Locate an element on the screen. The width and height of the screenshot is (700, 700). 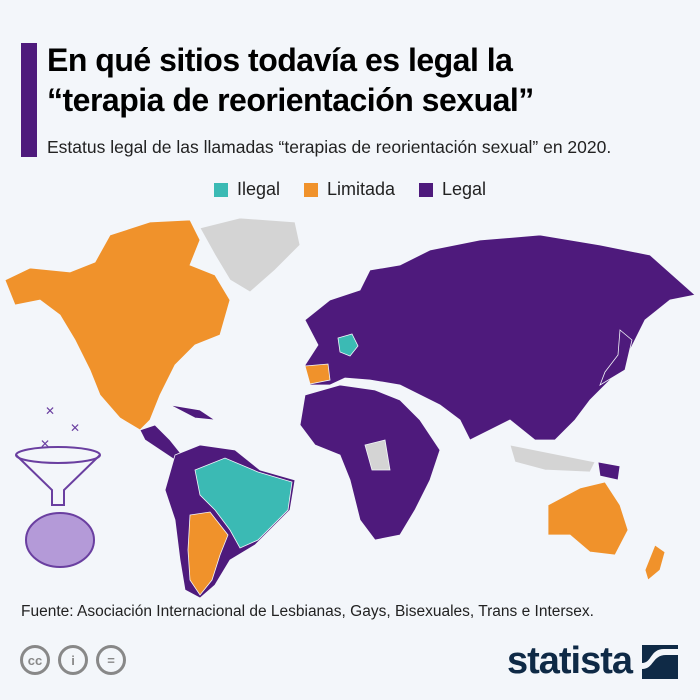
statista-logo: statista is located at coordinates (592, 661).